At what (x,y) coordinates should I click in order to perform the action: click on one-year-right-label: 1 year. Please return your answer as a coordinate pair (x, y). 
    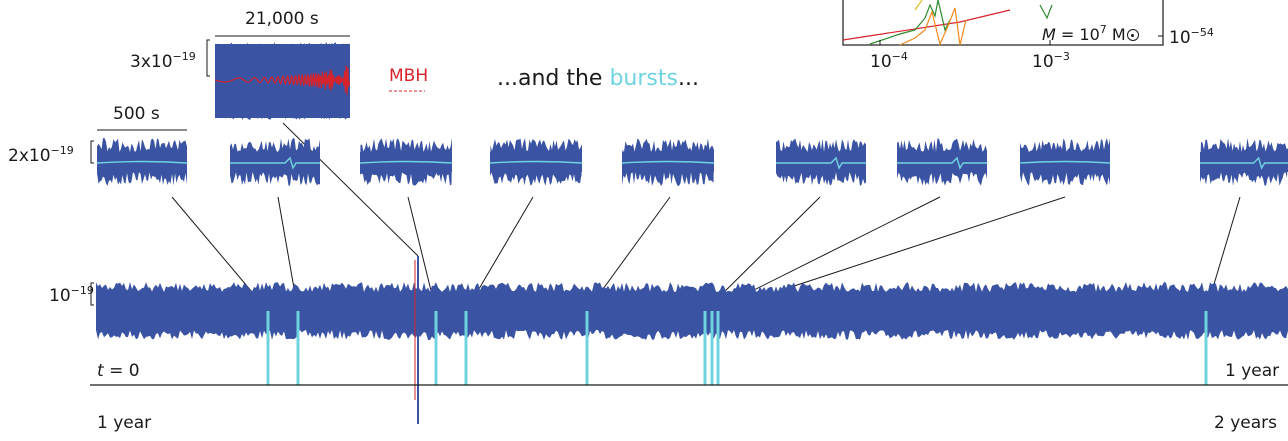
    Looking at the image, I should click on (1252, 371).